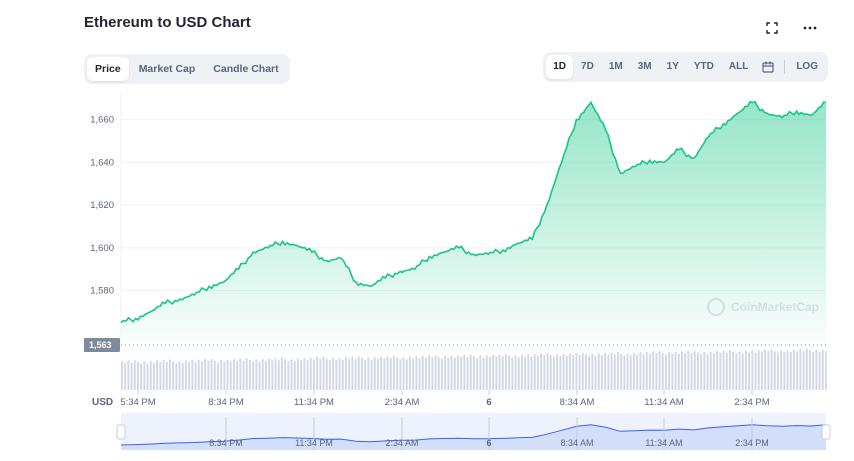  I want to click on navigator-handle-right, so click(826, 432).